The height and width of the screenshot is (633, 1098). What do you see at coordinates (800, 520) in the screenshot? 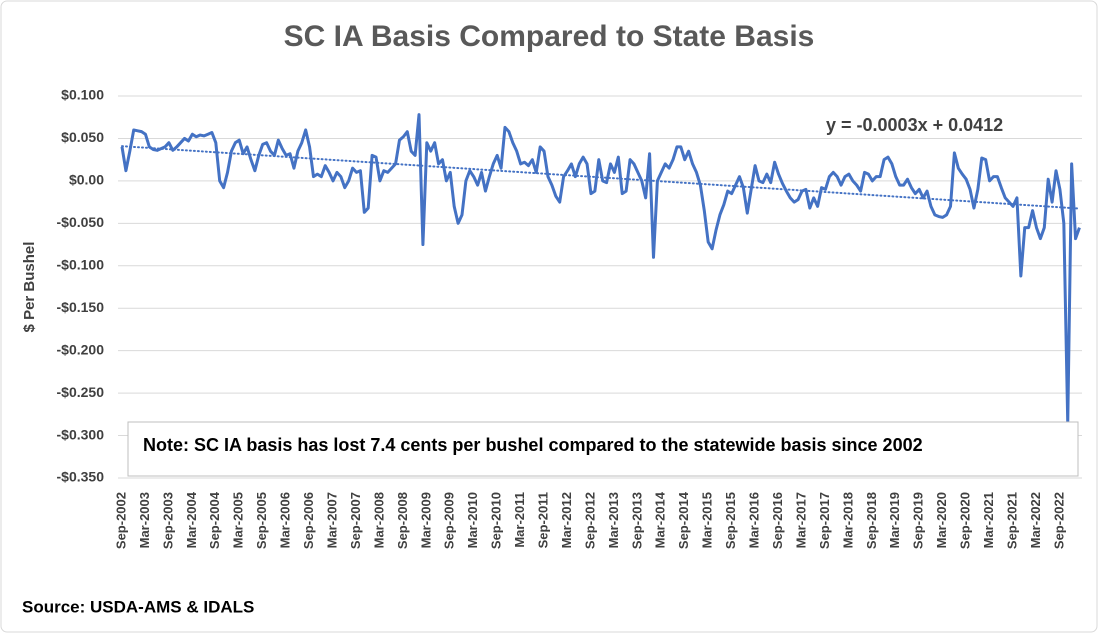
I see `x-tick-label: Mar-2017` at bounding box center [800, 520].